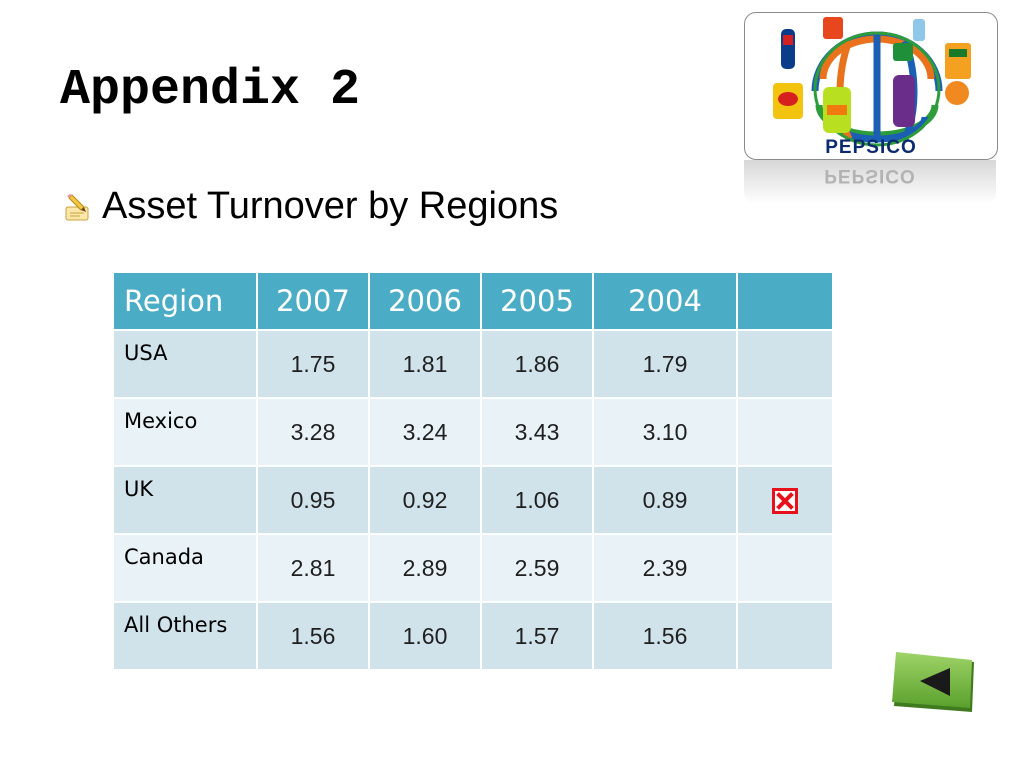 Image resolution: width=1024 pixels, height=768 pixels. Describe the element at coordinates (313, 364) in the screenshot. I see `value-cell: 1.75` at that location.